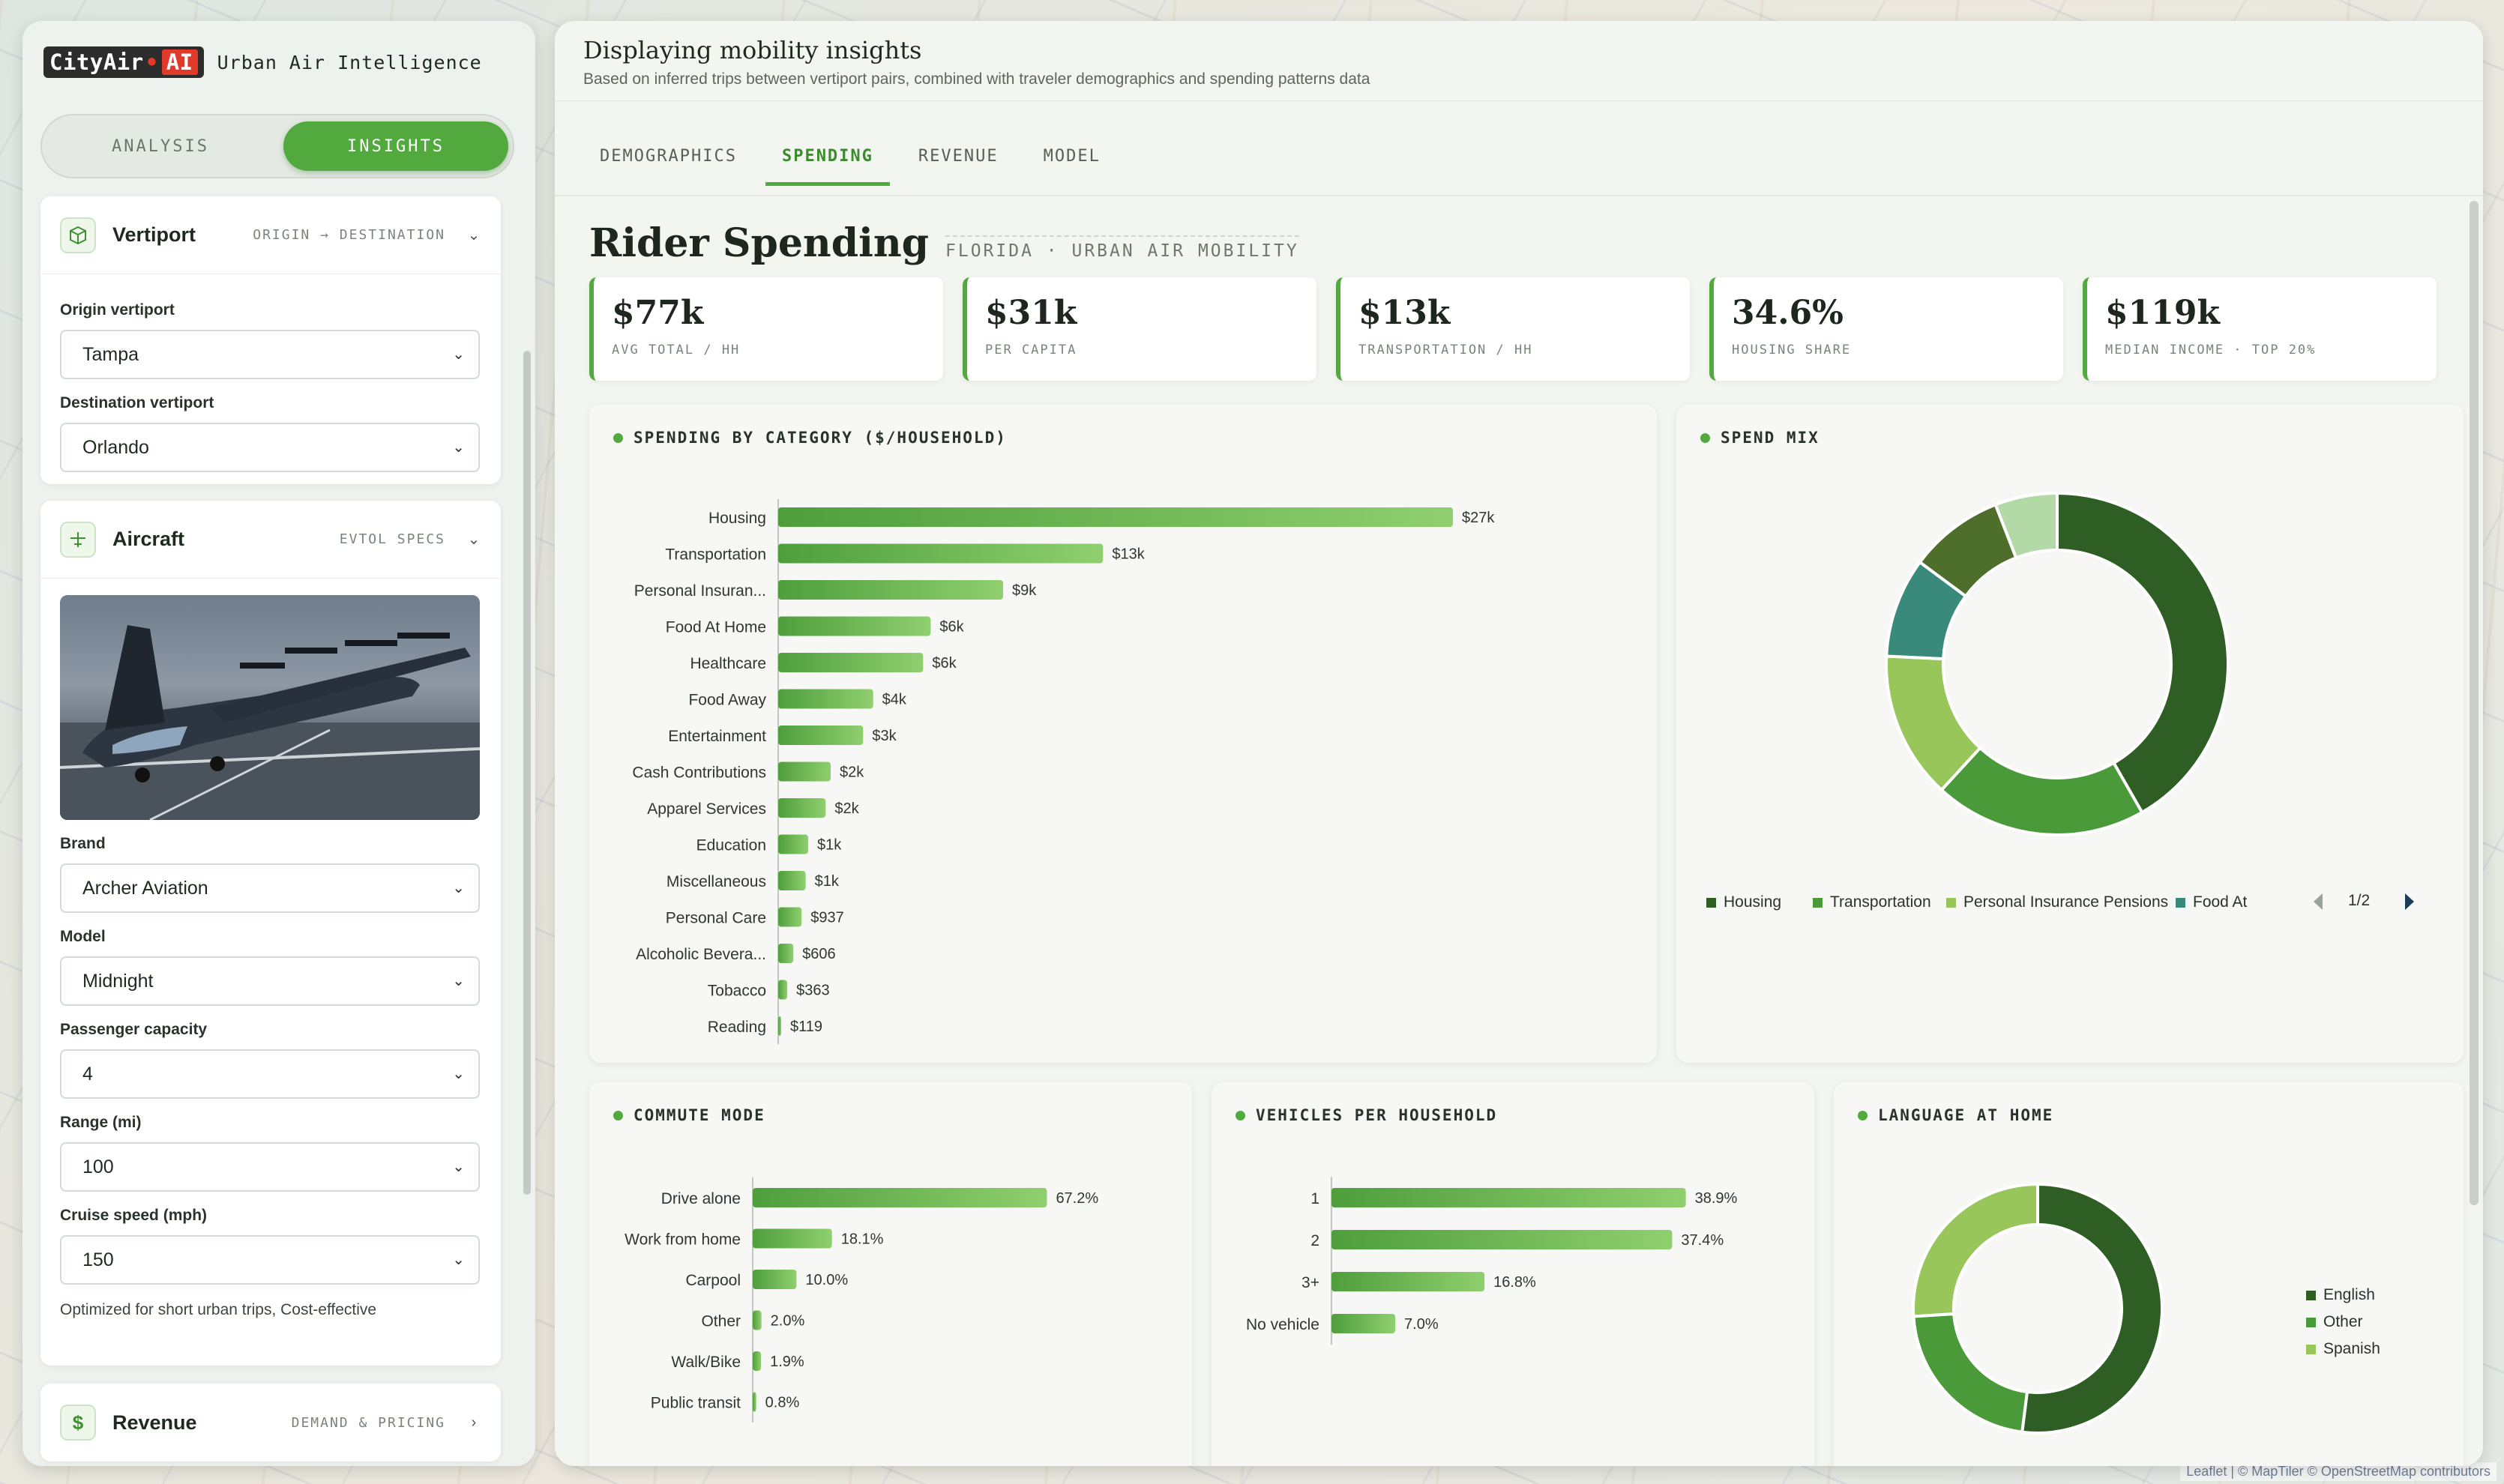  What do you see at coordinates (1283, 1325) in the screenshot?
I see `category-label: No vehicle` at bounding box center [1283, 1325].